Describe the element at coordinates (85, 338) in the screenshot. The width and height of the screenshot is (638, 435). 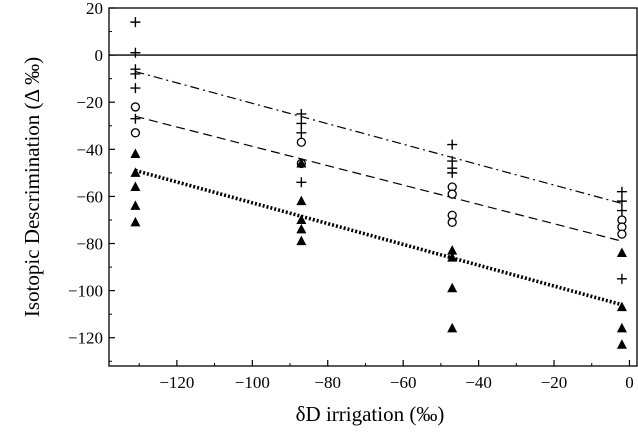
I see `y-tick-label: −120` at that location.